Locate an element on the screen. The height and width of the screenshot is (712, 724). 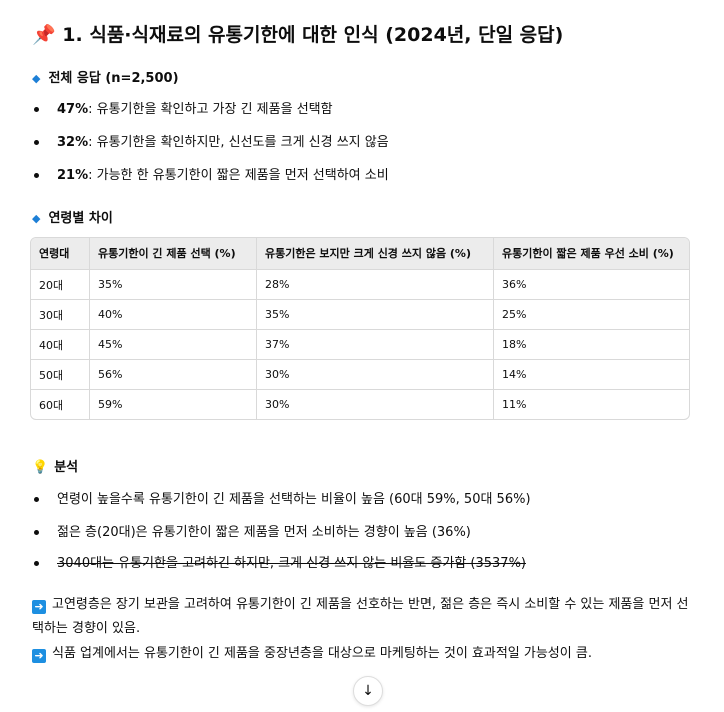
table-row: 60대 59% 30% 11% is located at coordinates (360, 404).